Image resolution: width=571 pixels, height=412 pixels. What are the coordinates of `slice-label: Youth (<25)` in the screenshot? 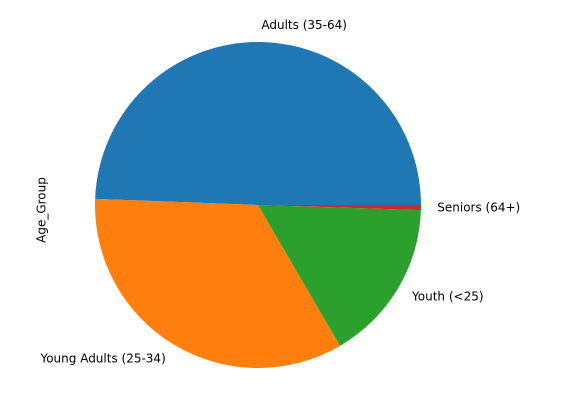 It's located at (447, 296).